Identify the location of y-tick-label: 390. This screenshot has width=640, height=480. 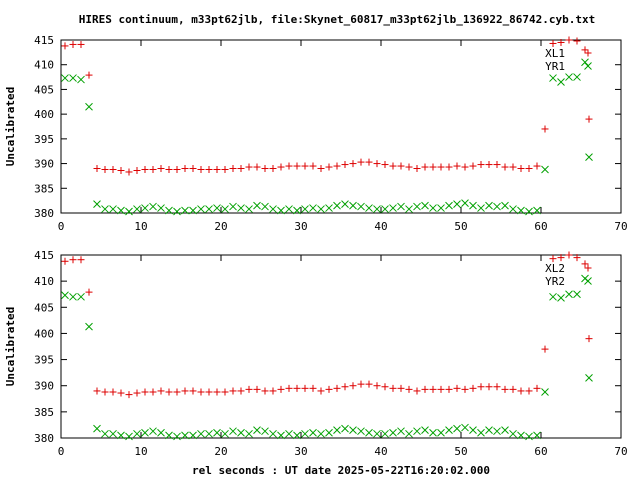
(44, 164).